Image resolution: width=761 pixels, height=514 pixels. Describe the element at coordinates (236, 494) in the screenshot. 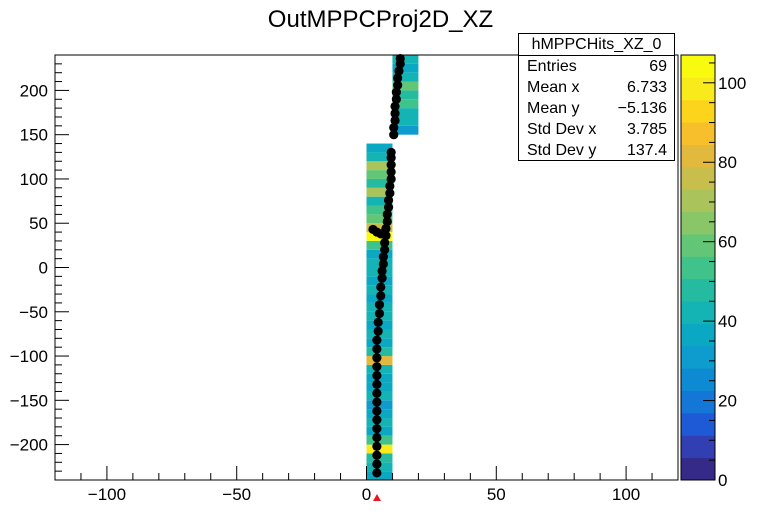

I see `x-tick-label: −50` at that location.